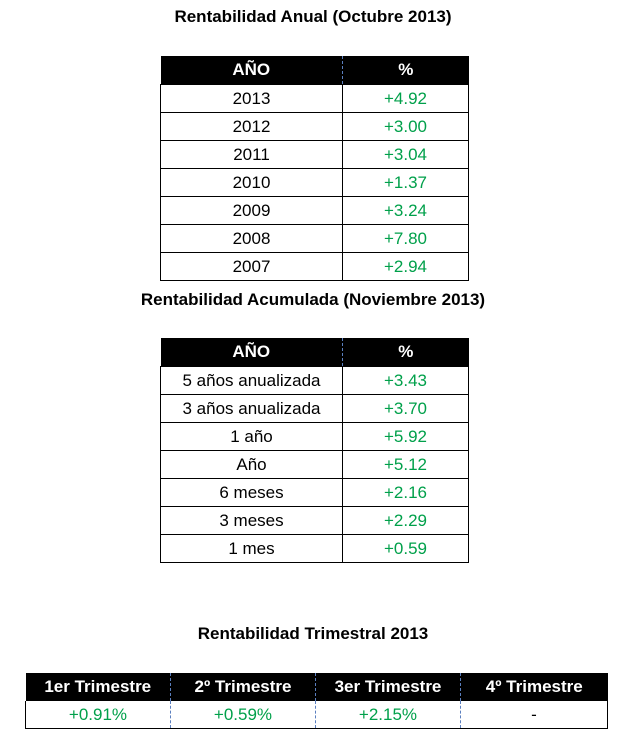 This screenshot has height=733, width=626. Describe the element at coordinates (405, 492) in the screenshot. I see `cell: +2.16` at that location.